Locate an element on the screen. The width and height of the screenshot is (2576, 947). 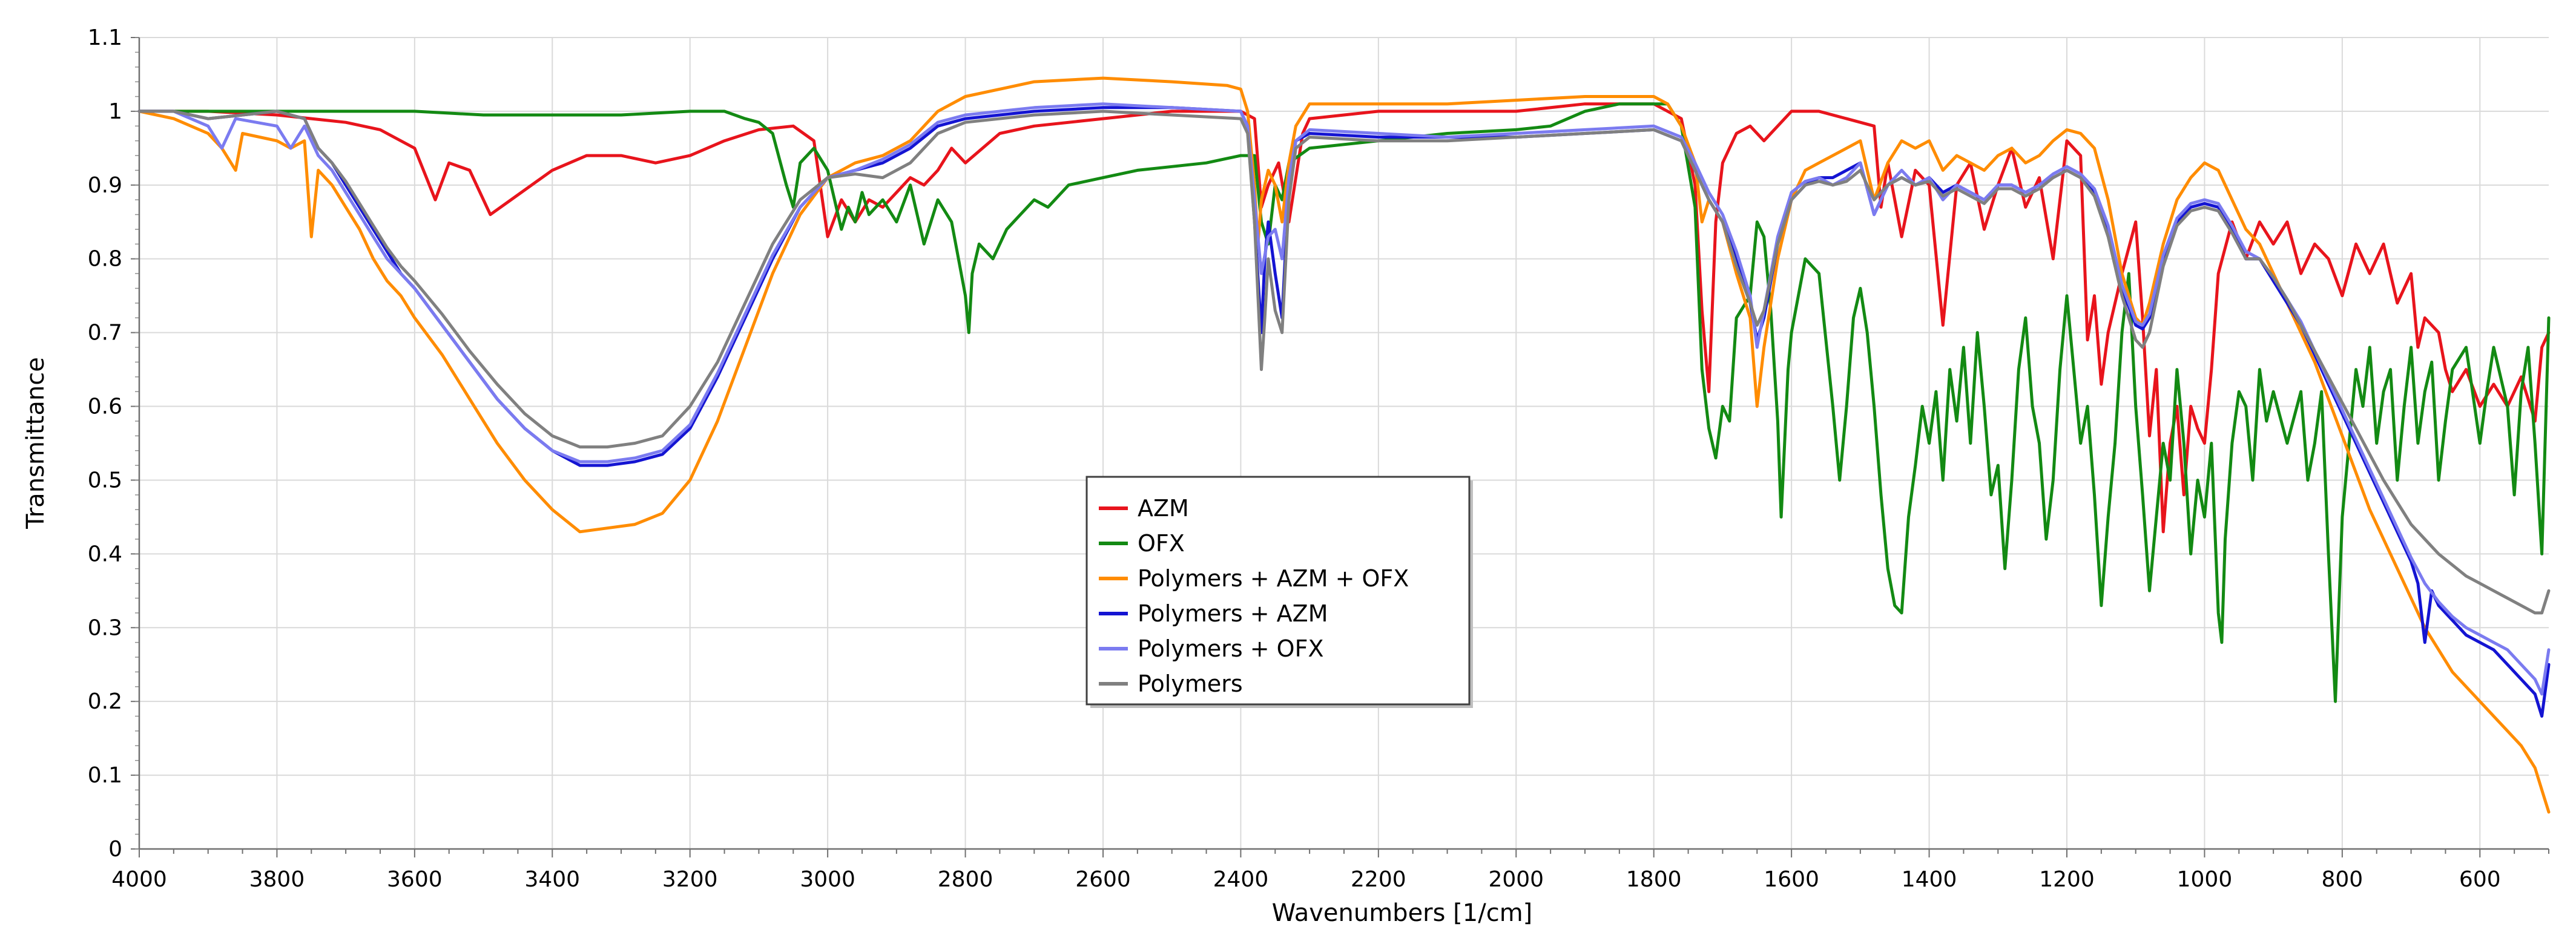
x-tick-label: 3000 is located at coordinates (827, 879).